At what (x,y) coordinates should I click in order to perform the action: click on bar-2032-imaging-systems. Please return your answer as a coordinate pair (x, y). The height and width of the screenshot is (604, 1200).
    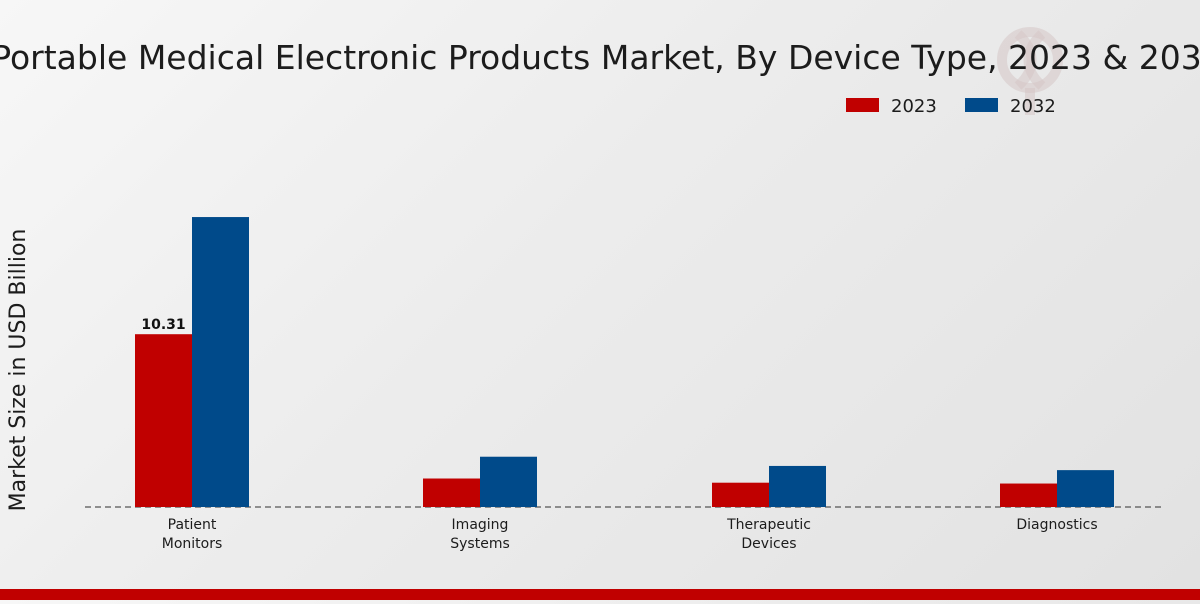
    Looking at the image, I should click on (508, 481).